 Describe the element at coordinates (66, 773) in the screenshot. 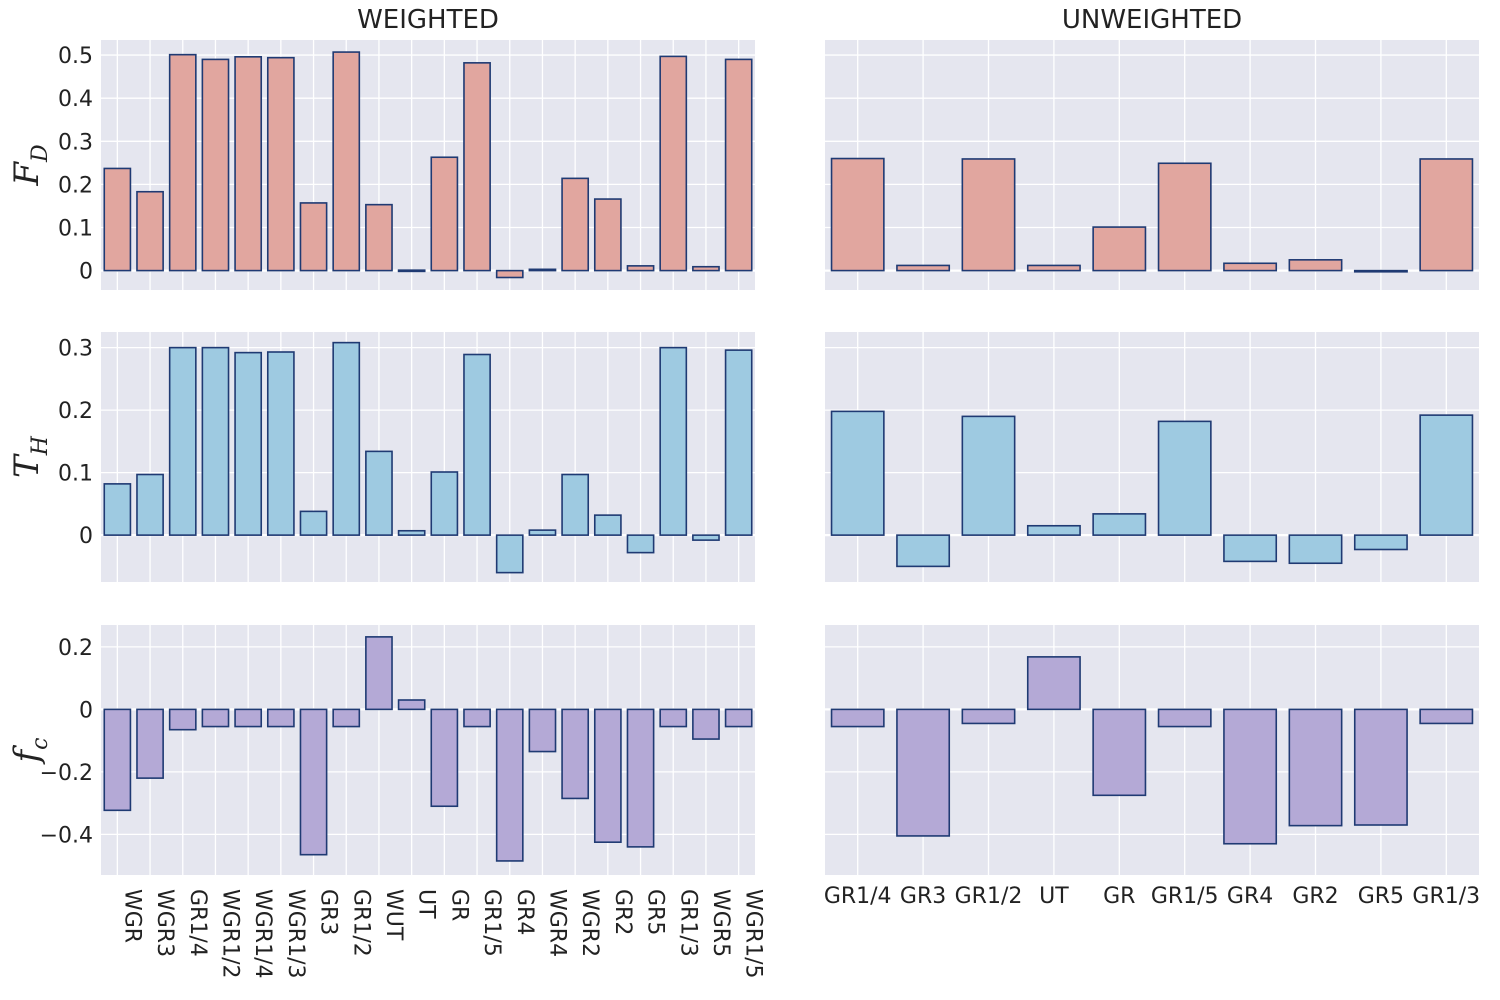

I see `y-tick-label: −0.2` at that location.